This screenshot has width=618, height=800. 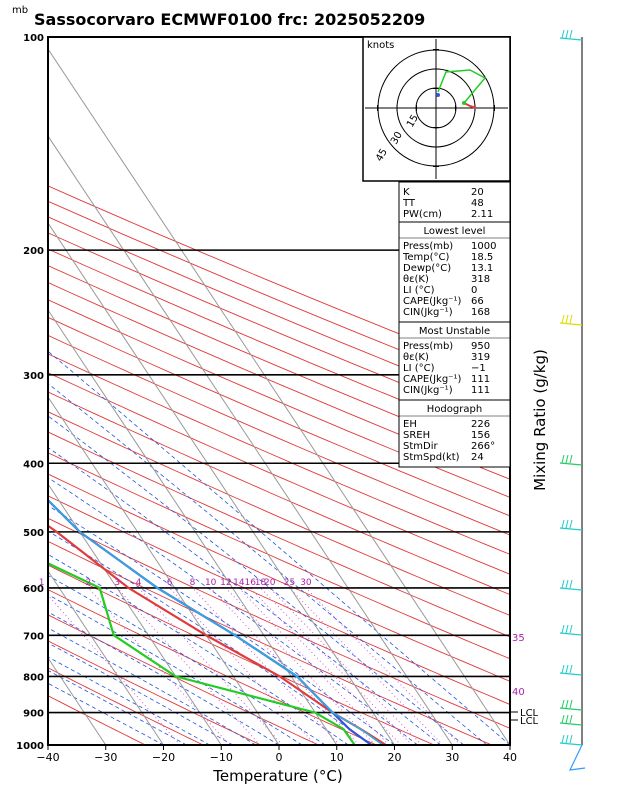 I want to click on mixing-ratio-label: 25, so click(x=289, y=583).